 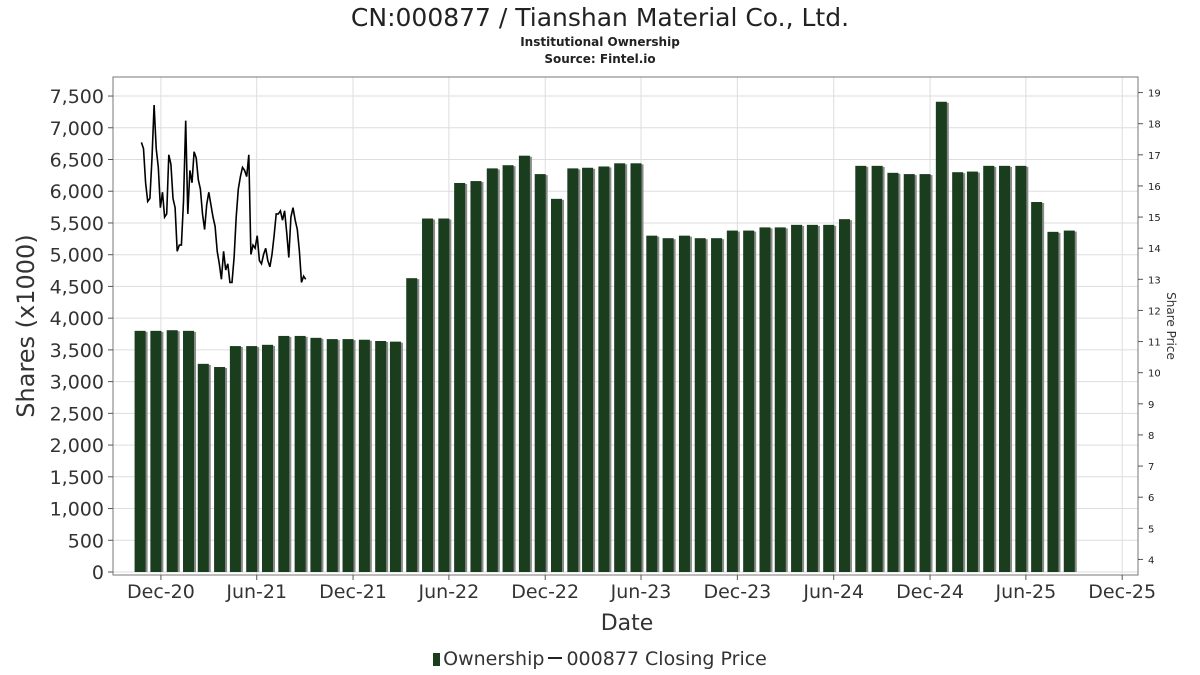 What do you see at coordinates (353, 592) in the screenshot?
I see `x-tick-label: Dec-21` at bounding box center [353, 592].